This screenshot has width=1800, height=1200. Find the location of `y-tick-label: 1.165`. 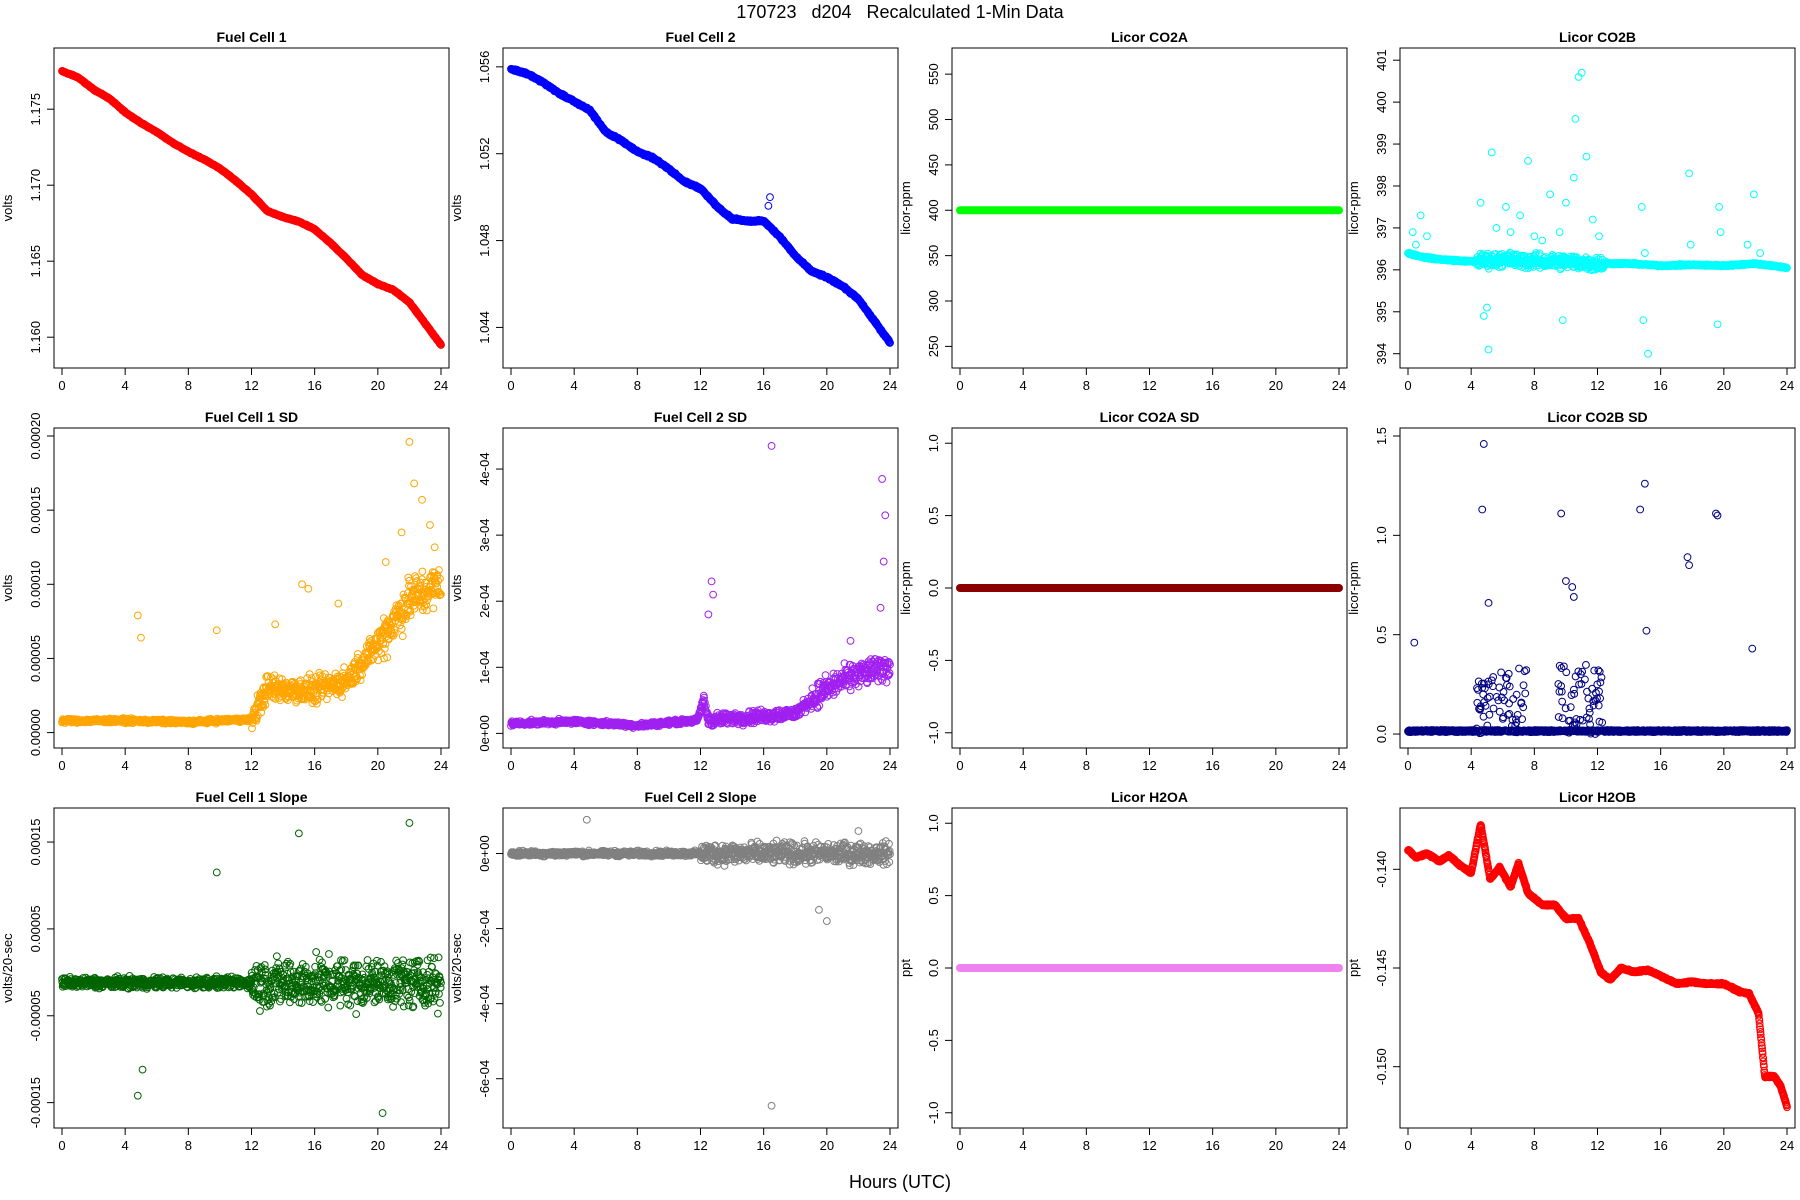

y-tick-label: 1.165 is located at coordinates (35, 261).